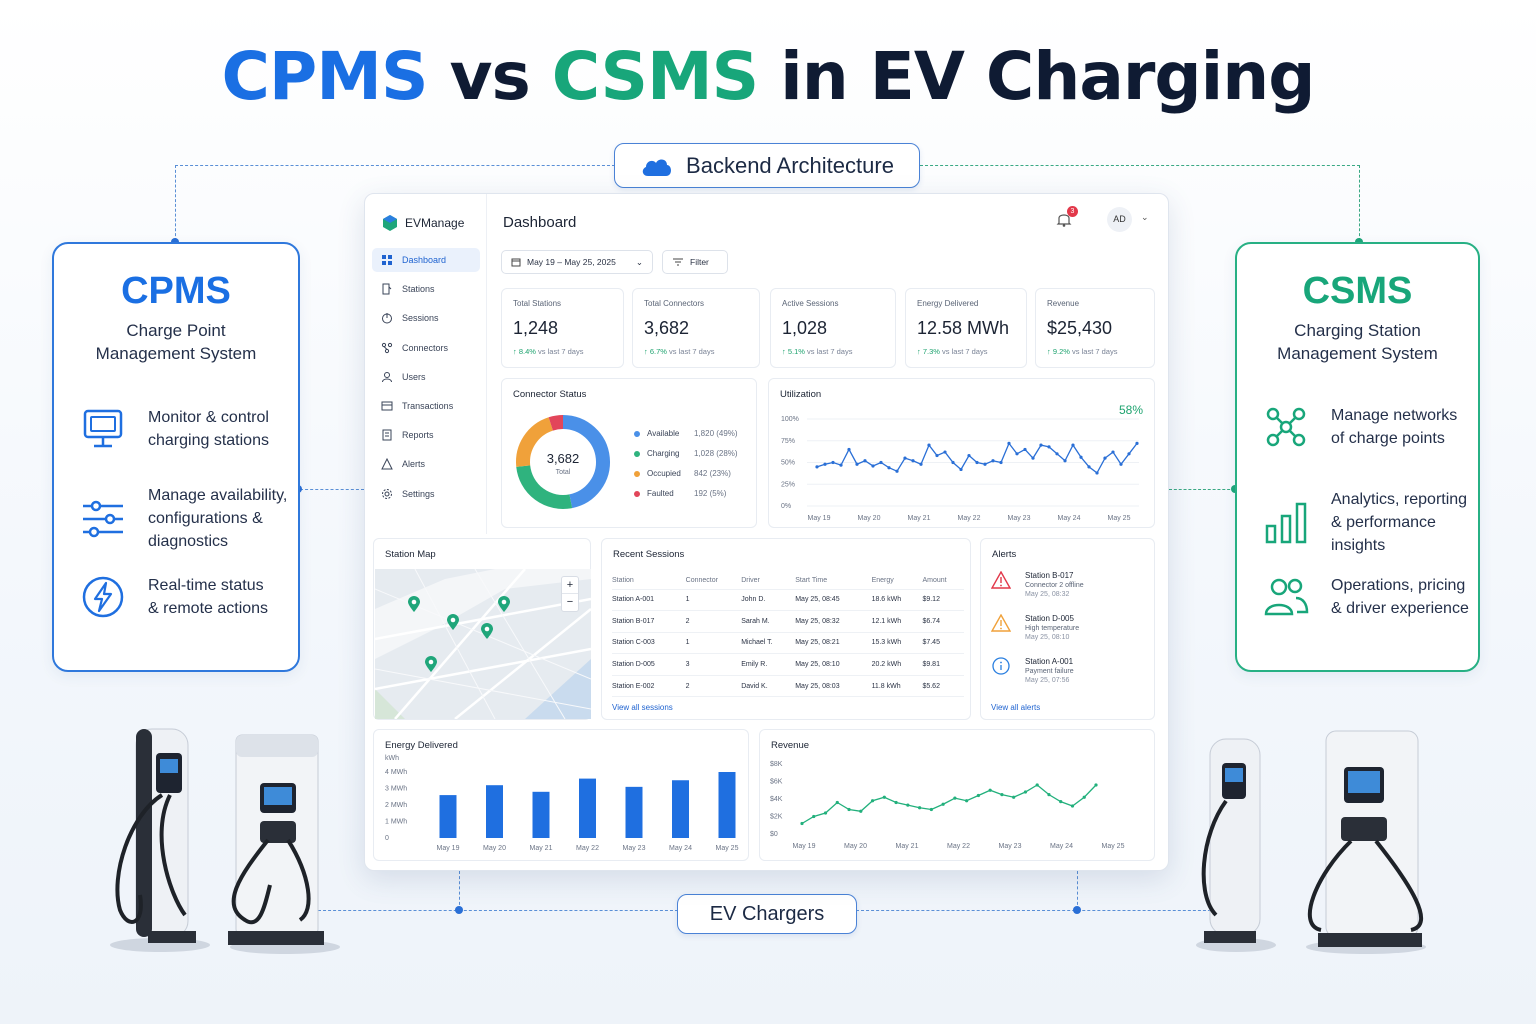 The width and height of the screenshot is (1536, 1024). What do you see at coordinates (483, 644) in the screenshot?
I see `station-map` at bounding box center [483, 644].